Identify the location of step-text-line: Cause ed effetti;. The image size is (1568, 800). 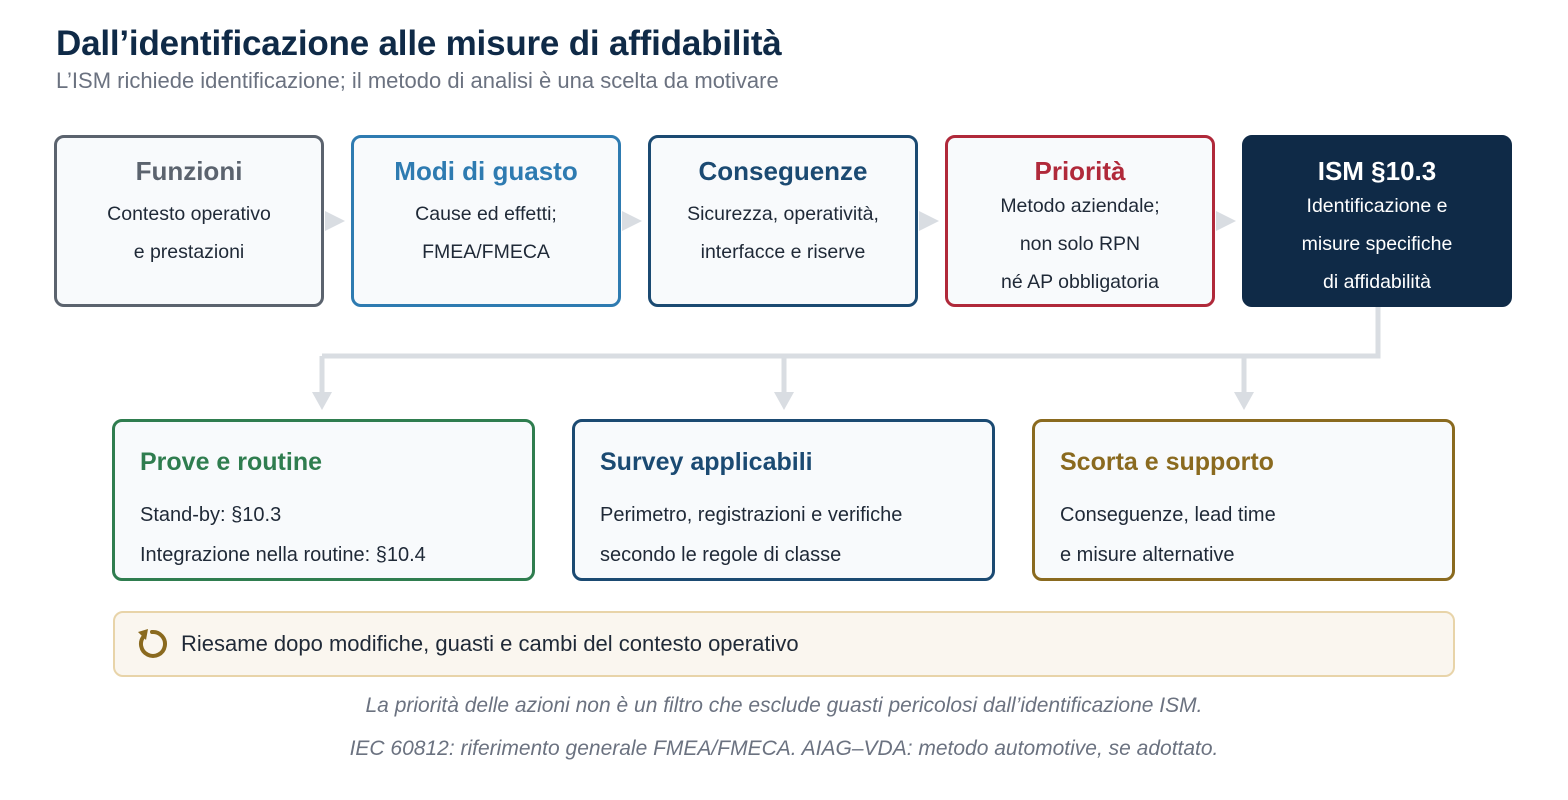
(486, 214).